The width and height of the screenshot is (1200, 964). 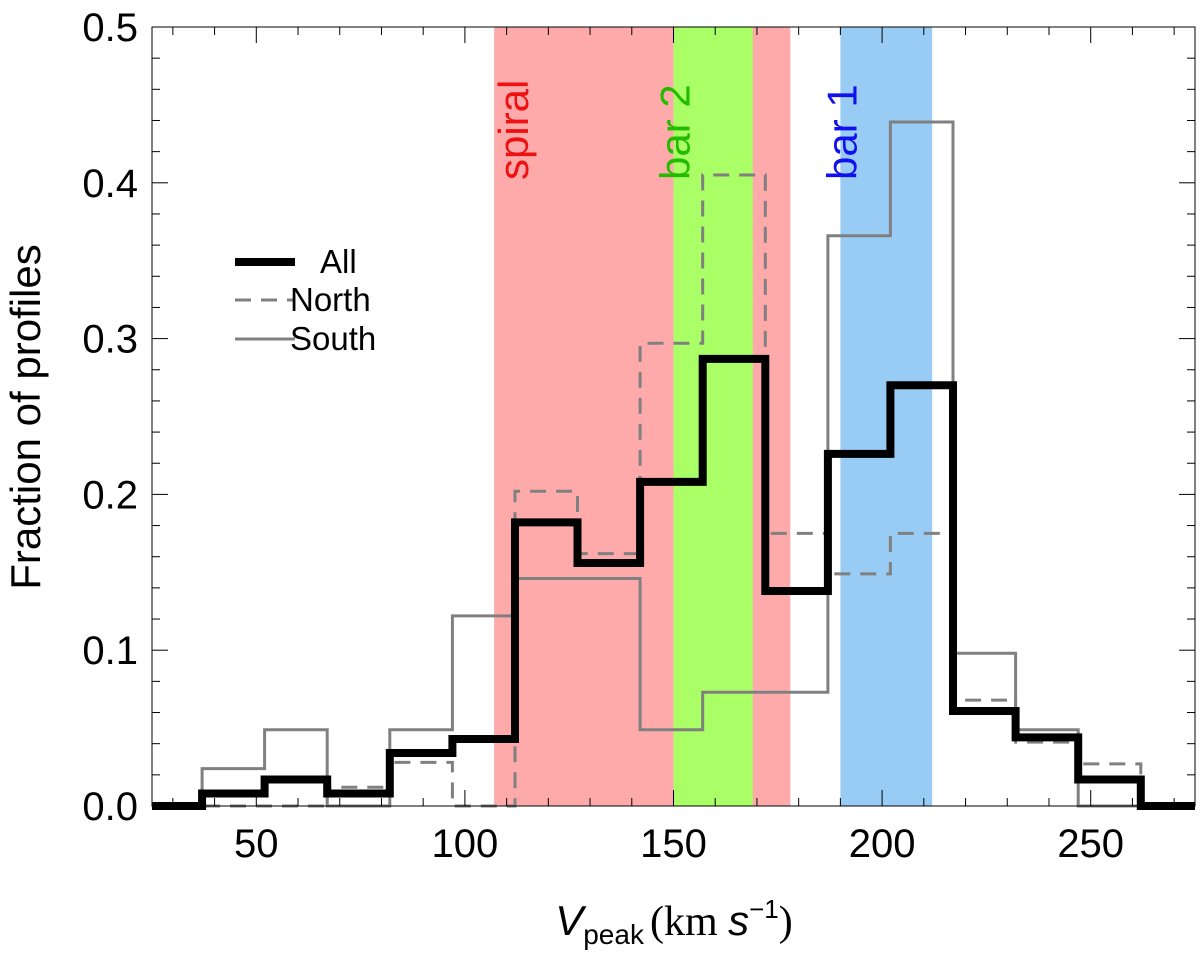 What do you see at coordinates (110, 340) in the screenshot?
I see `y-tick-label: 0.3` at bounding box center [110, 340].